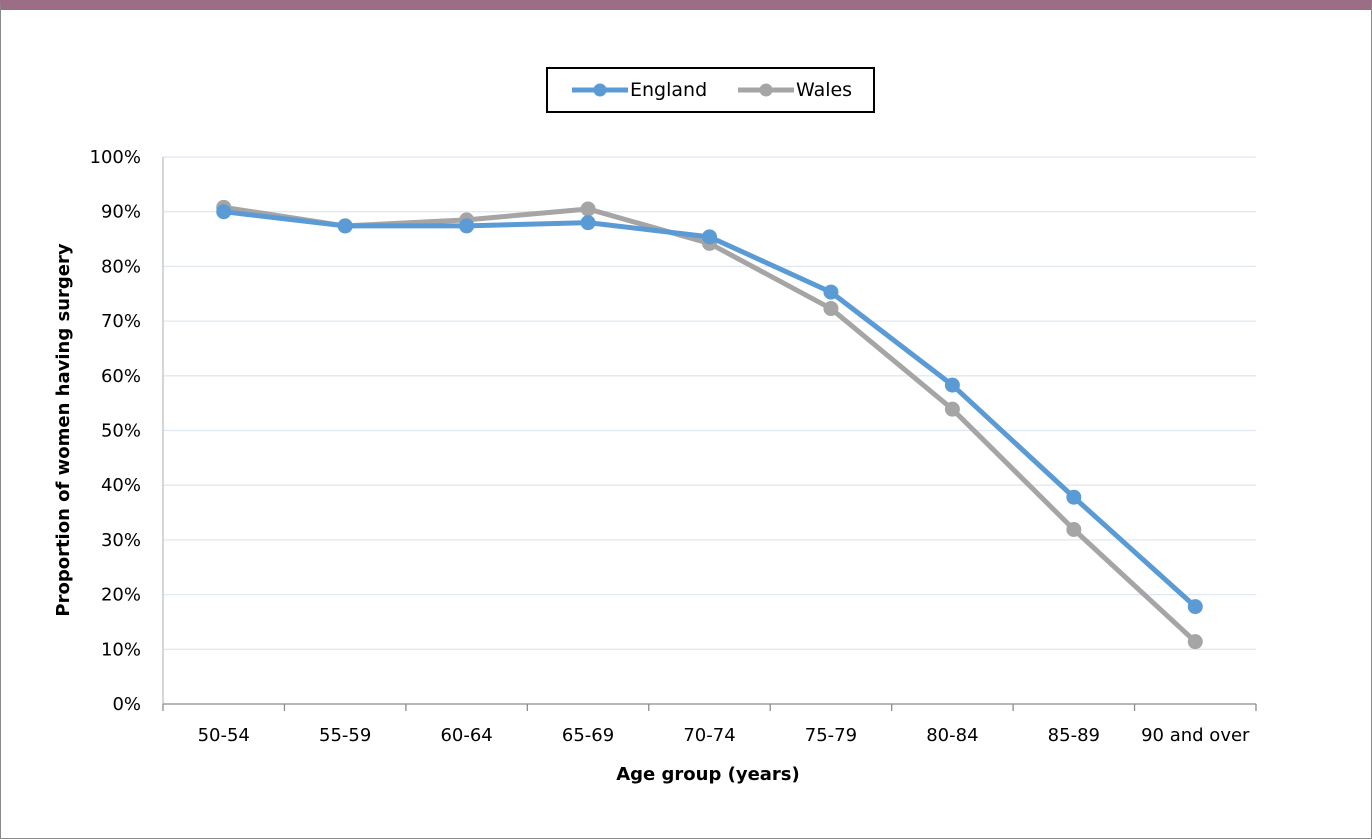  I want to click on x-tick-label: 60-64, so click(466, 735).